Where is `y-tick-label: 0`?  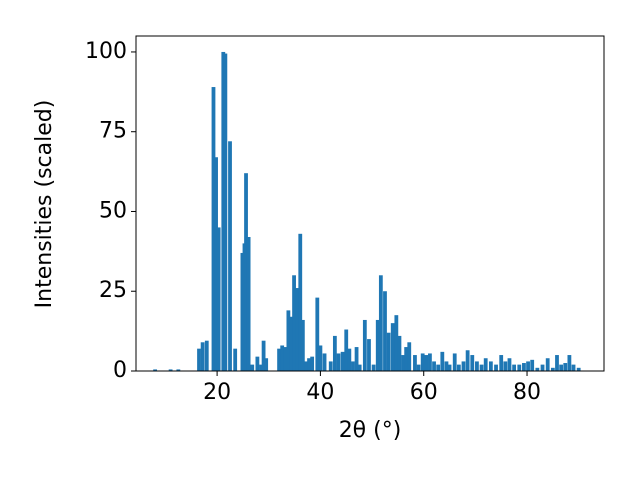 y-tick-label: 0 is located at coordinates (120, 370).